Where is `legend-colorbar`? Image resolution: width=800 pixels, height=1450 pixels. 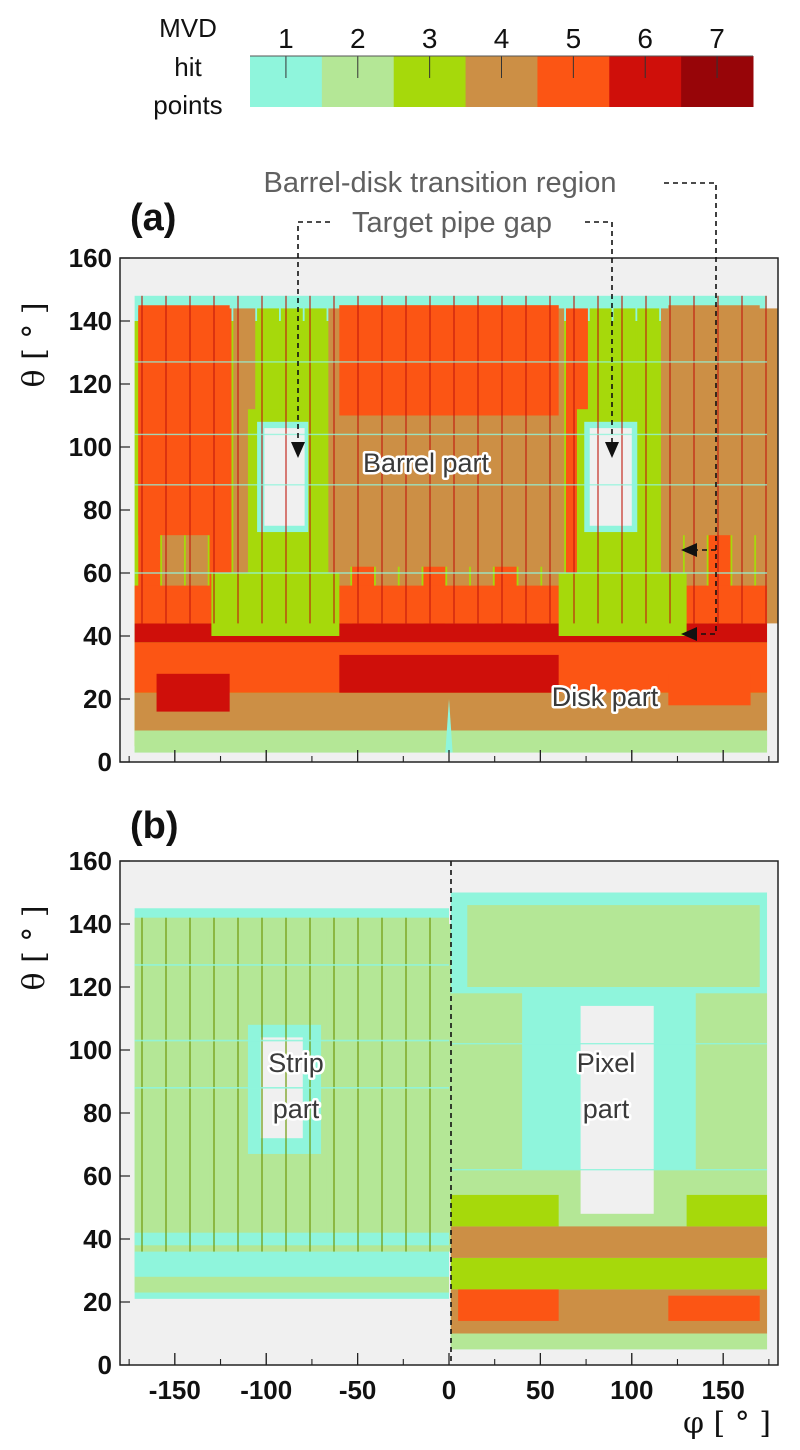
legend-colorbar is located at coordinates (502, 81).